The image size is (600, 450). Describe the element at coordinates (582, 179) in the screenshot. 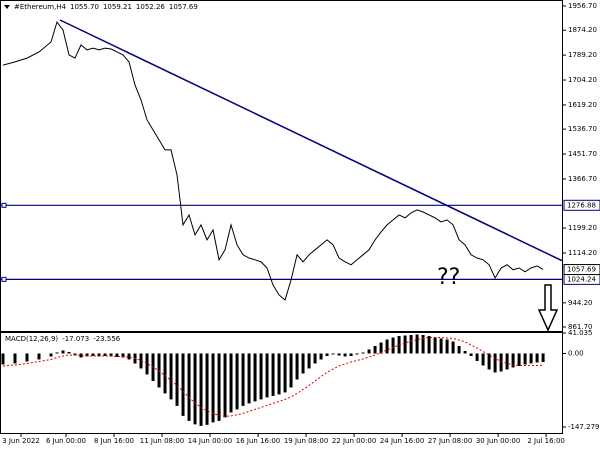

I see `y-tick-label: 1366.70` at that location.